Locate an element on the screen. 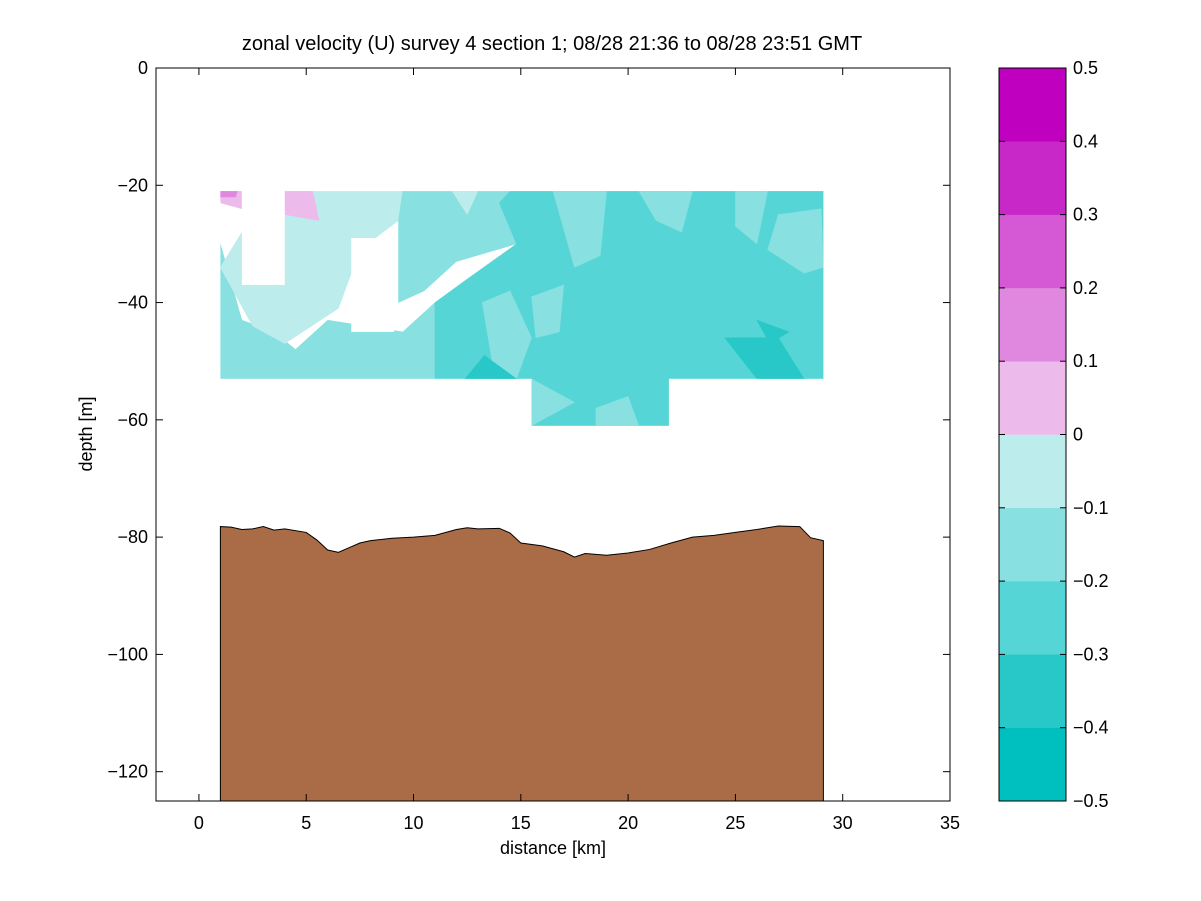 This screenshot has height=901, width=1201. colorbar-tick-label: 0.1 is located at coordinates (1085, 361).